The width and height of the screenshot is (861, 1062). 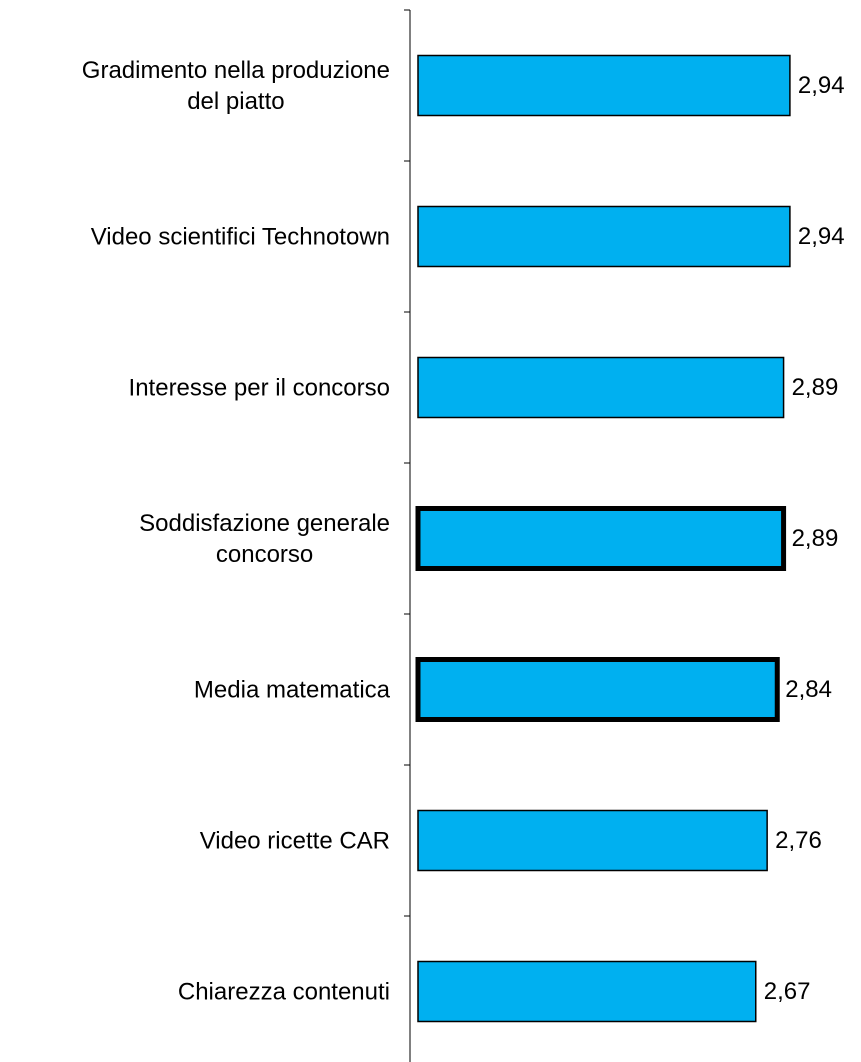 What do you see at coordinates (808, 689) in the screenshot?
I see `value-label: 2,84` at bounding box center [808, 689].